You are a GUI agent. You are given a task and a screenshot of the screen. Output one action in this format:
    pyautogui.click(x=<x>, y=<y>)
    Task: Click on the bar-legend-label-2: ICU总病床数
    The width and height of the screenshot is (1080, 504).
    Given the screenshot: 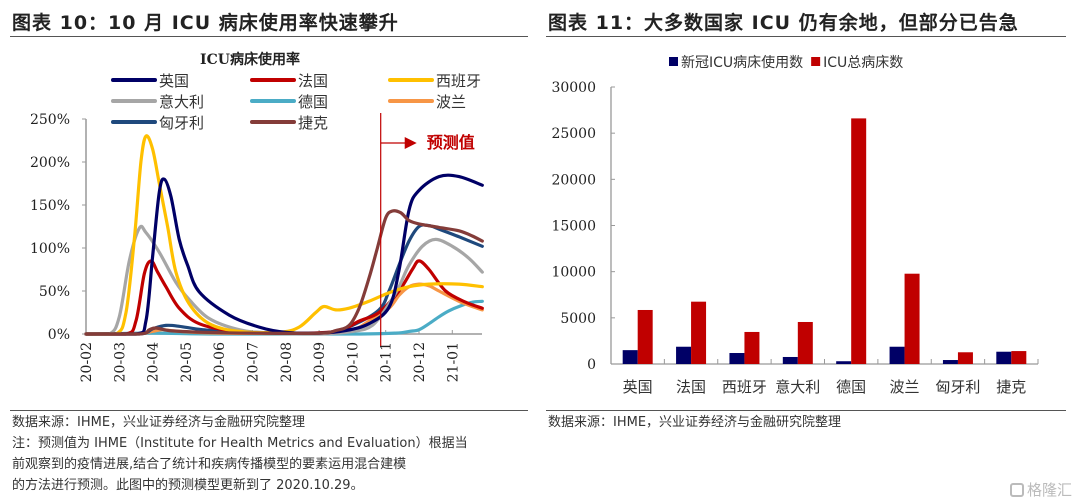 What is the action you would take?
    pyautogui.click(x=863, y=63)
    